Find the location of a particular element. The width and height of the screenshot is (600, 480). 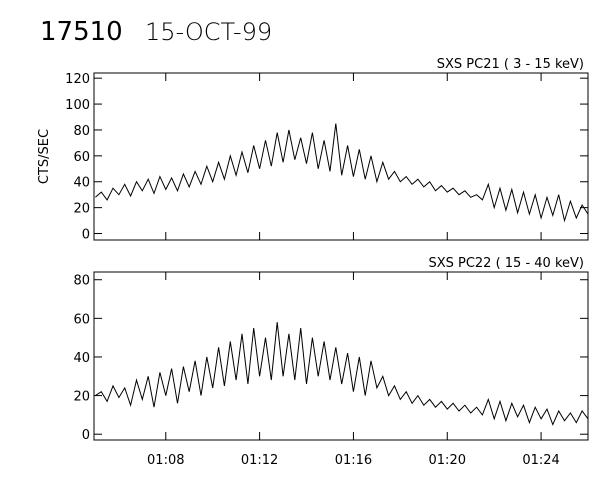

x-tick-label: 01:24 is located at coordinates (540, 460).